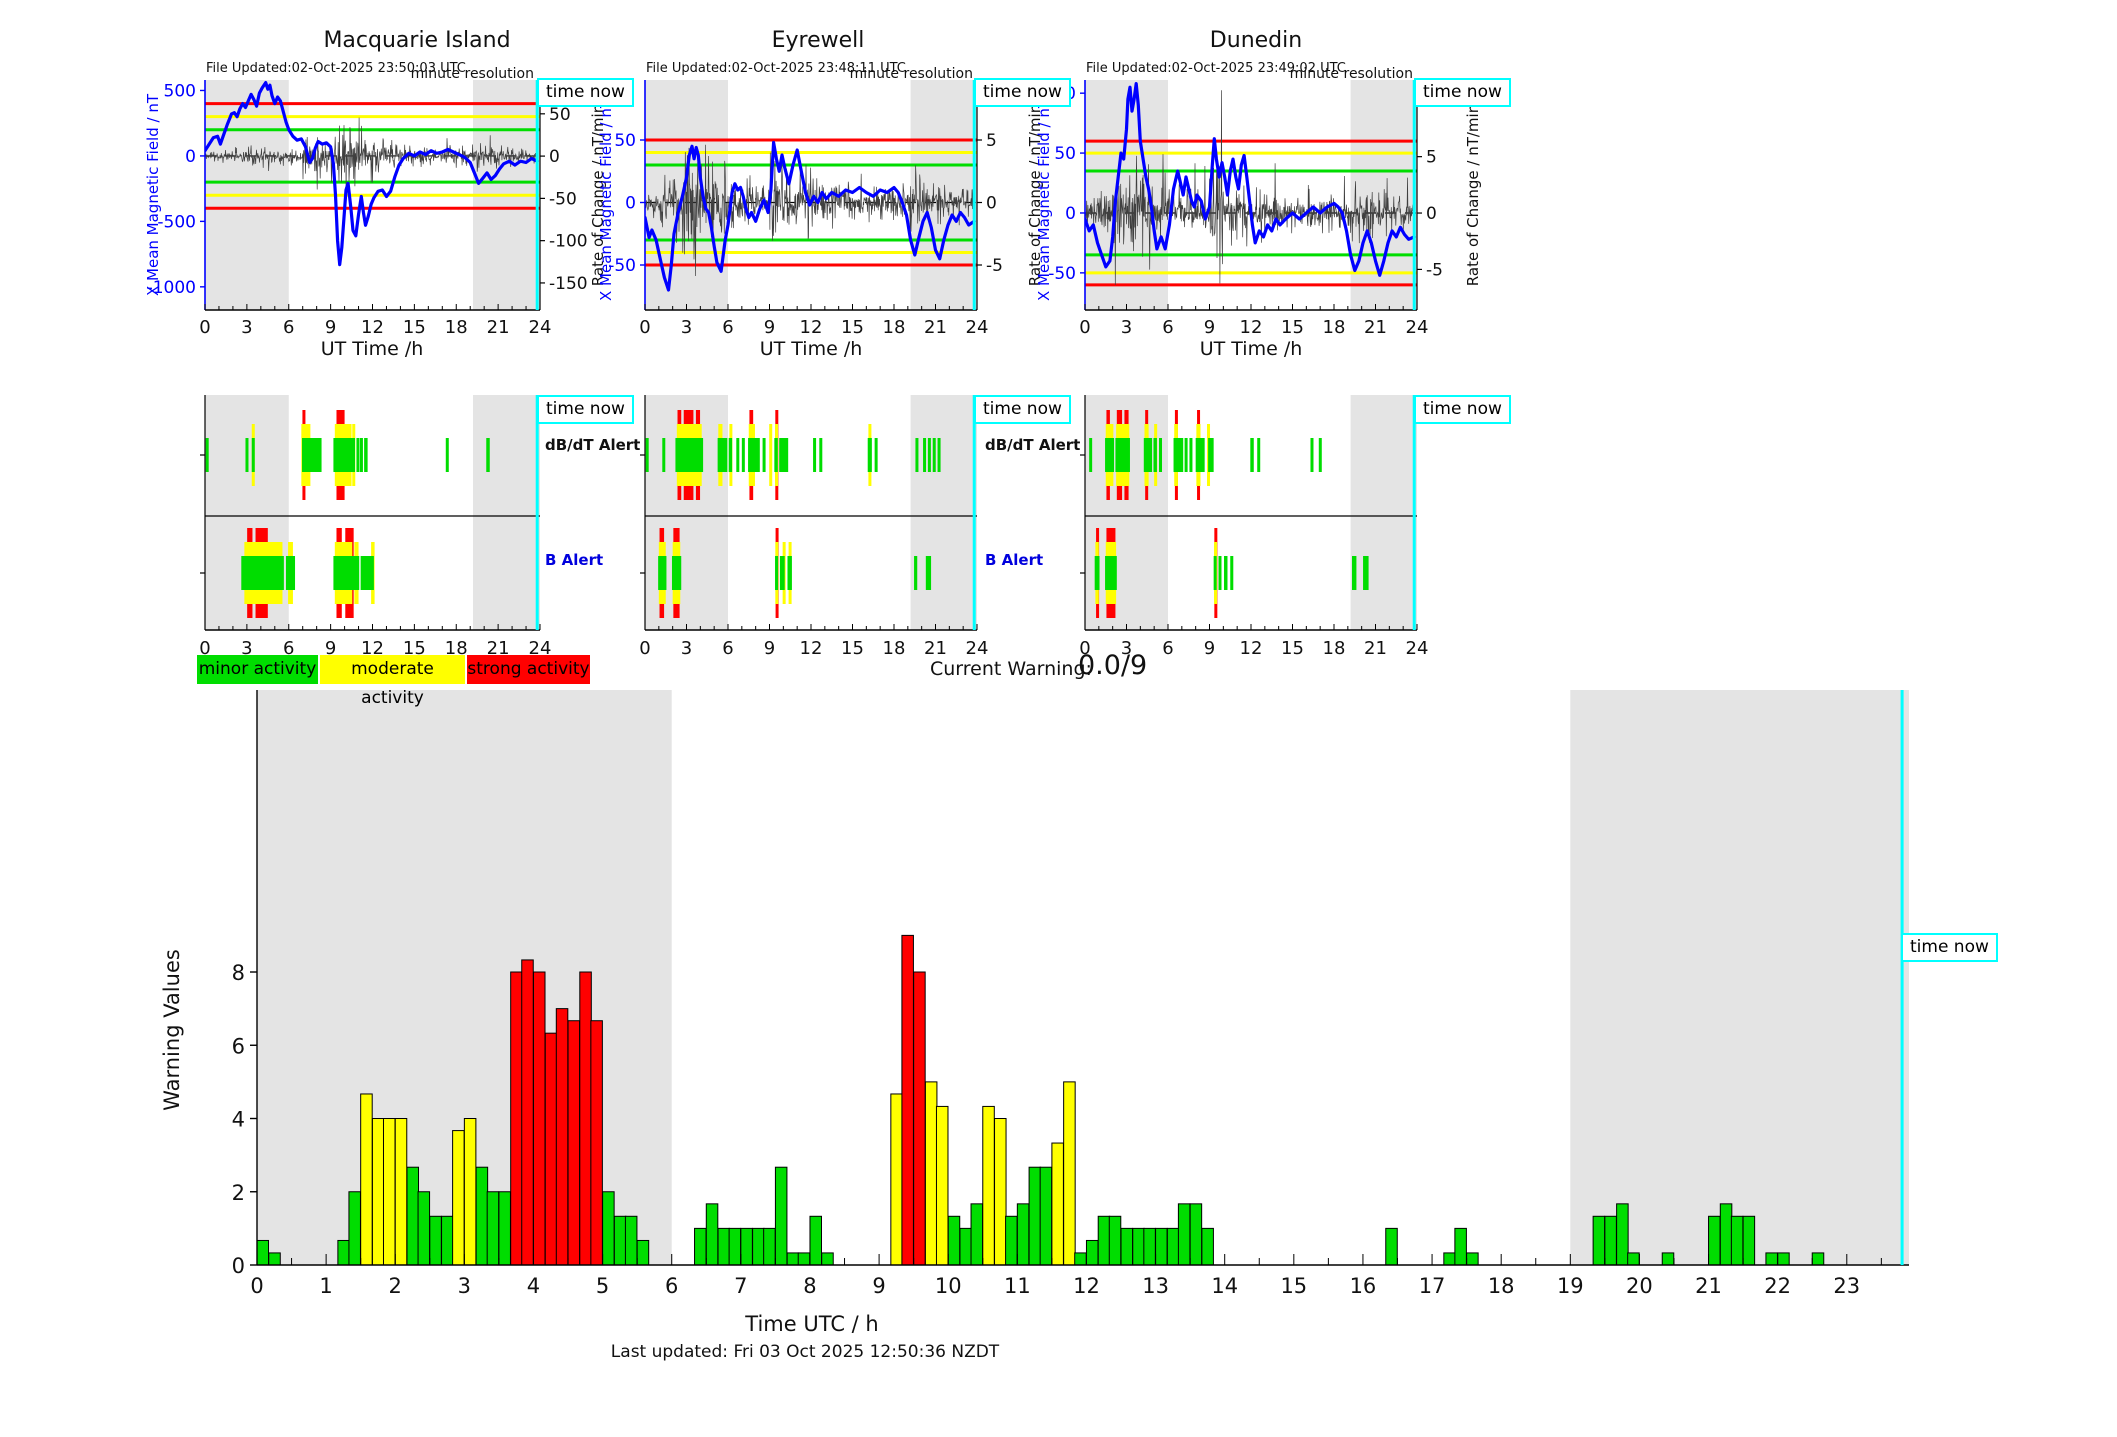  Describe the element at coordinates (238, 1120) in the screenshot. I see `svg-text: 4` at that location.